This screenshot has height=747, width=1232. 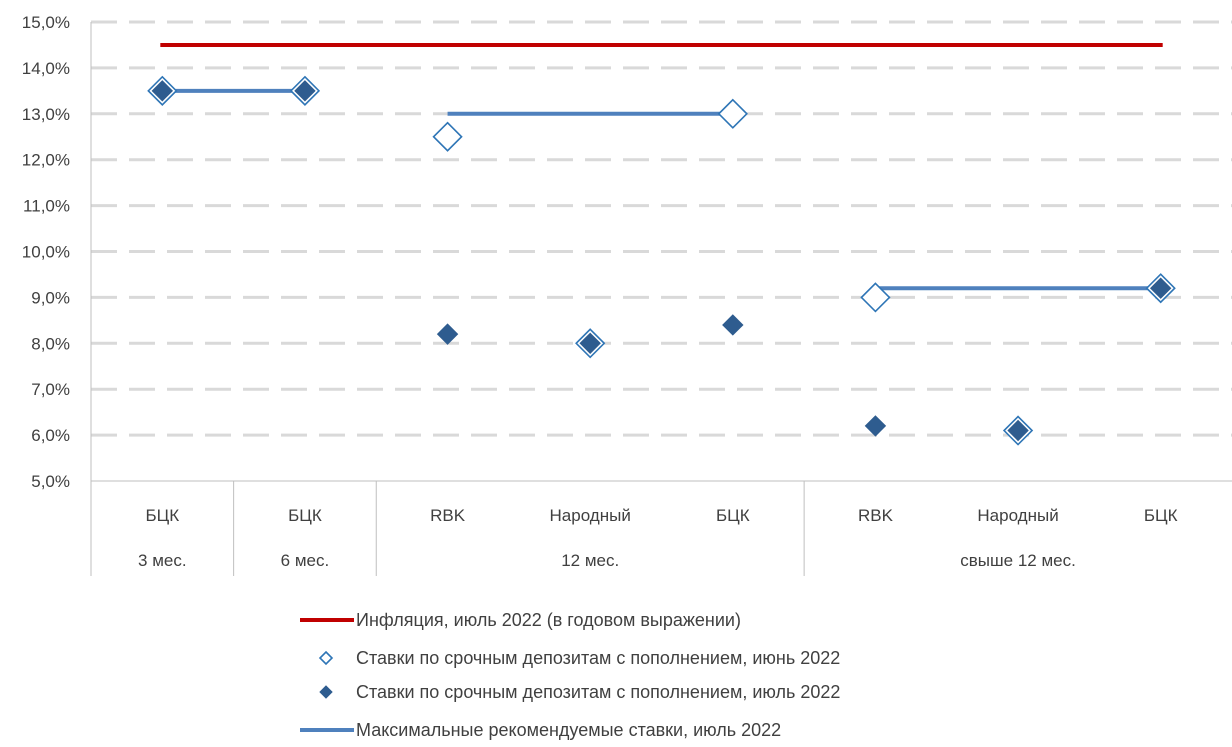 I want to click on y-tick-label: 10,0%, so click(x=46, y=252).